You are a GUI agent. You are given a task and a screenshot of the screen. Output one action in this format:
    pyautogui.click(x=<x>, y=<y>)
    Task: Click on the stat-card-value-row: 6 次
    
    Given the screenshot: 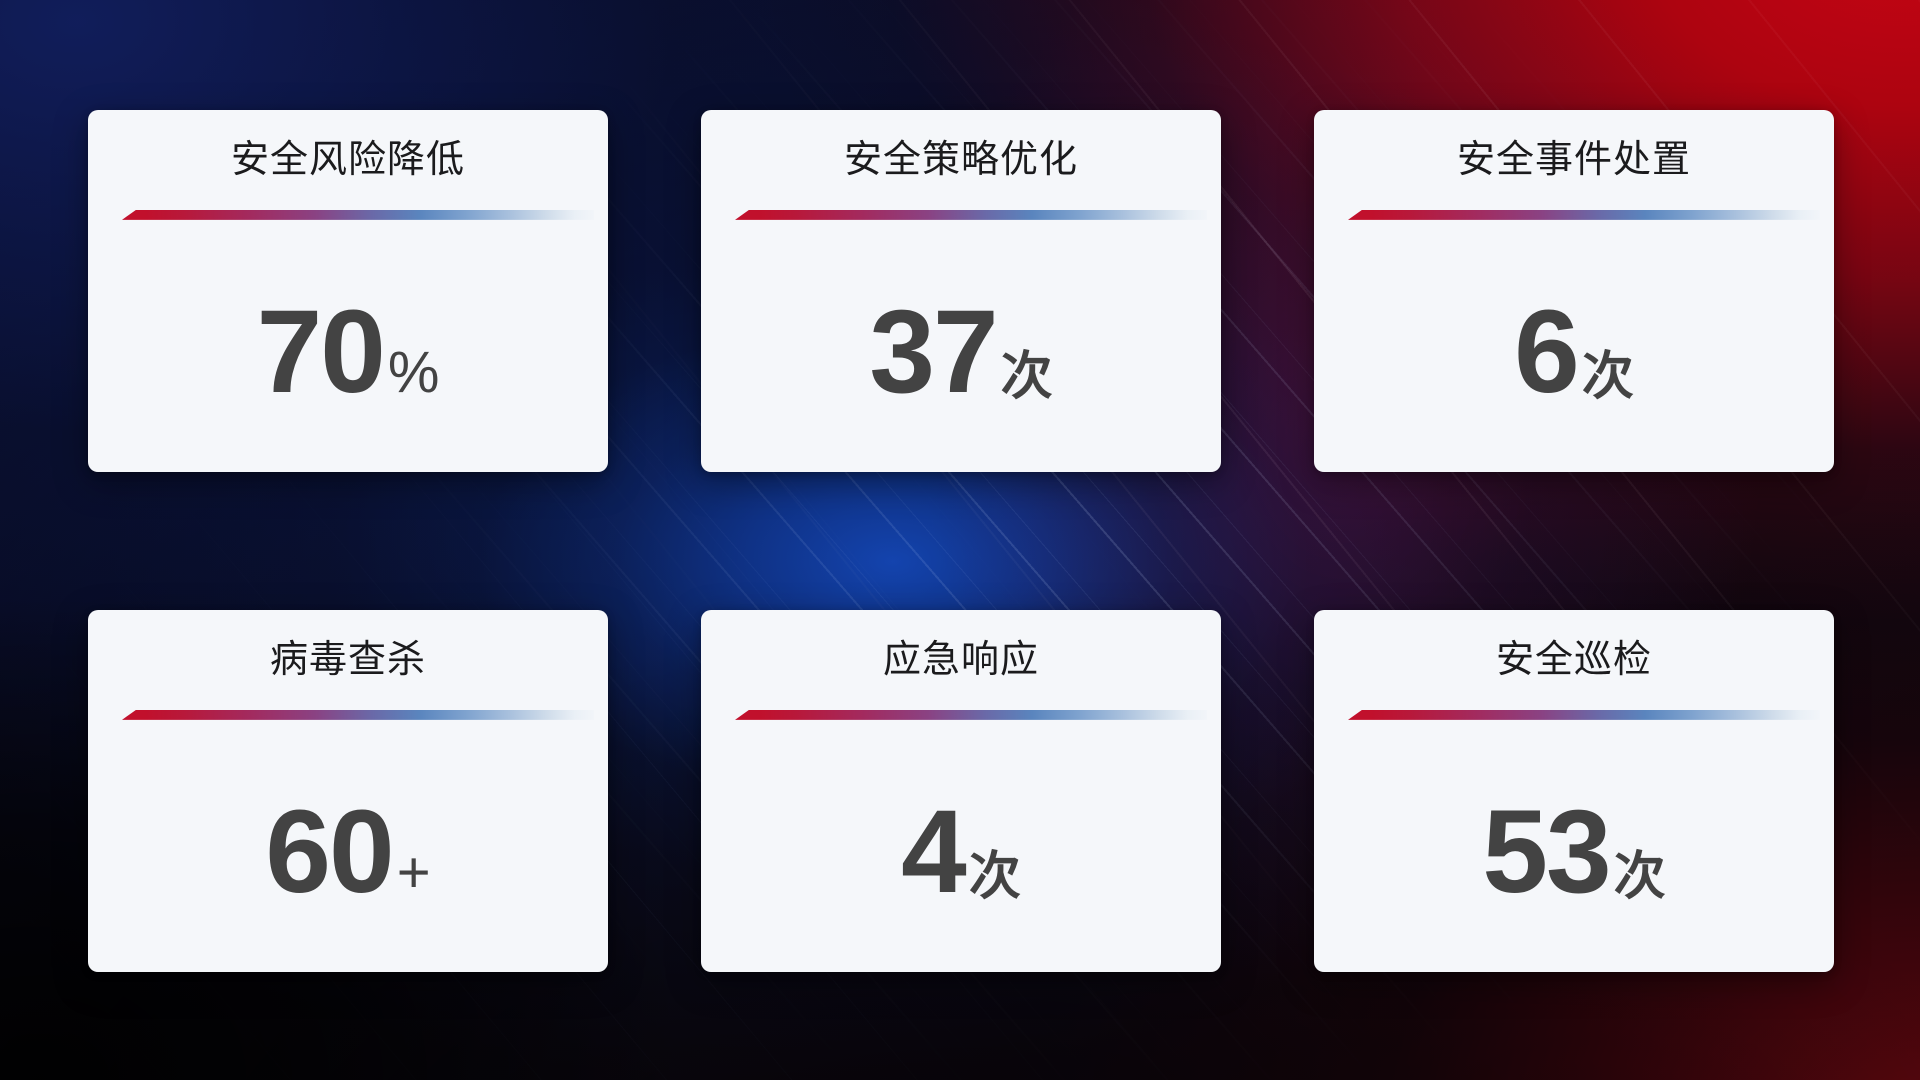 What is the action you would take?
    pyautogui.click(x=1574, y=352)
    